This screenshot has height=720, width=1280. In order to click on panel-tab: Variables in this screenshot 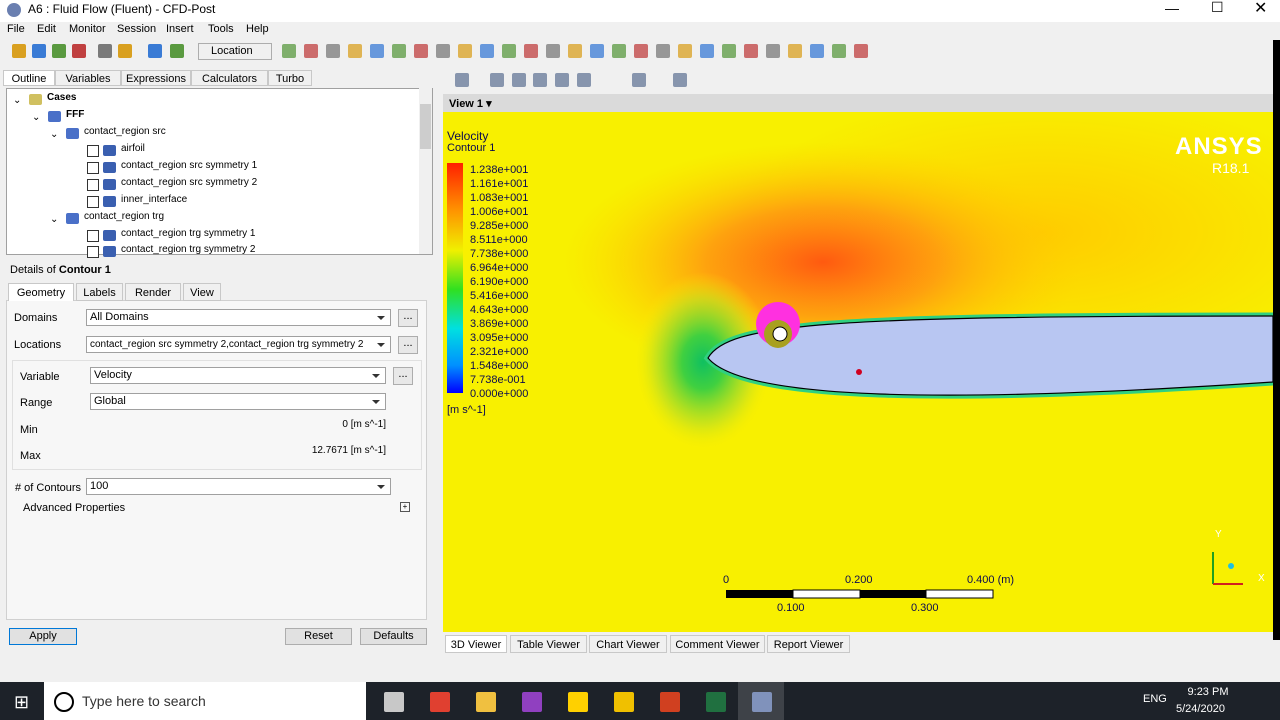, I will do `click(88, 78)`.